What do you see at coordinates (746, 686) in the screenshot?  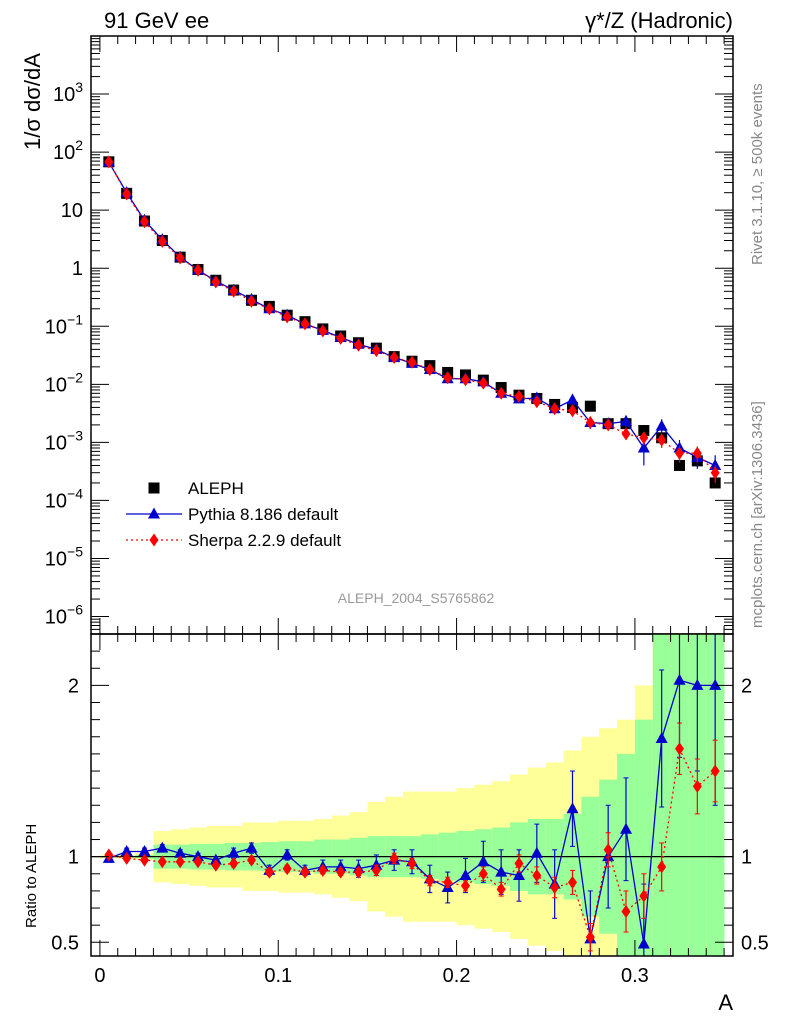 I see `y-tick-label-right: 2` at bounding box center [746, 686].